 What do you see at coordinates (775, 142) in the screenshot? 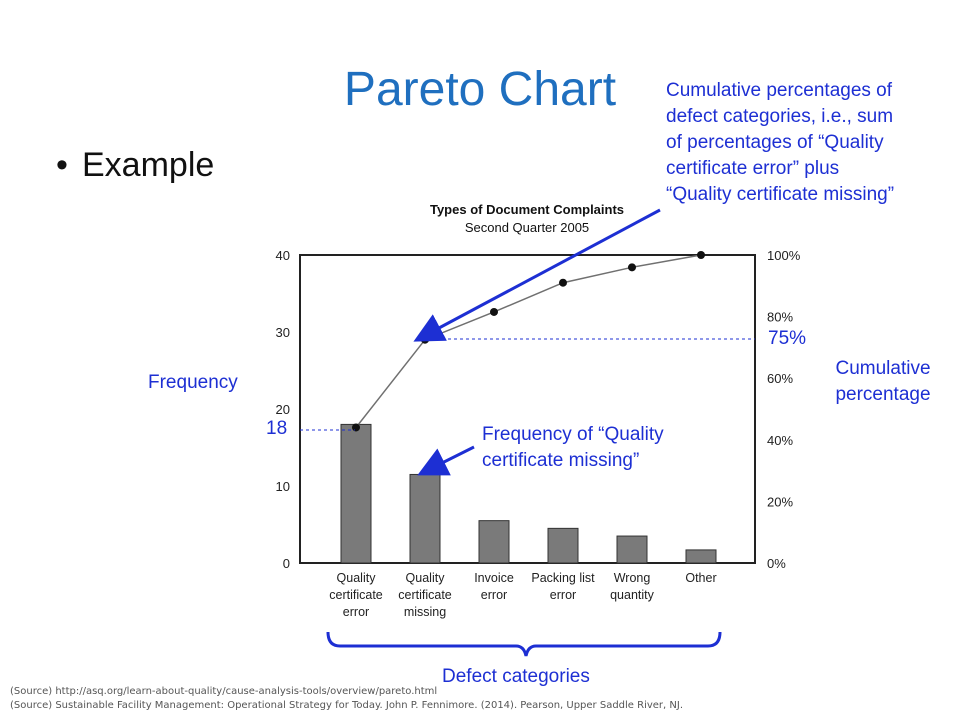
I see `cumulative-annotation-line: of percentages of “Quality` at bounding box center [775, 142].